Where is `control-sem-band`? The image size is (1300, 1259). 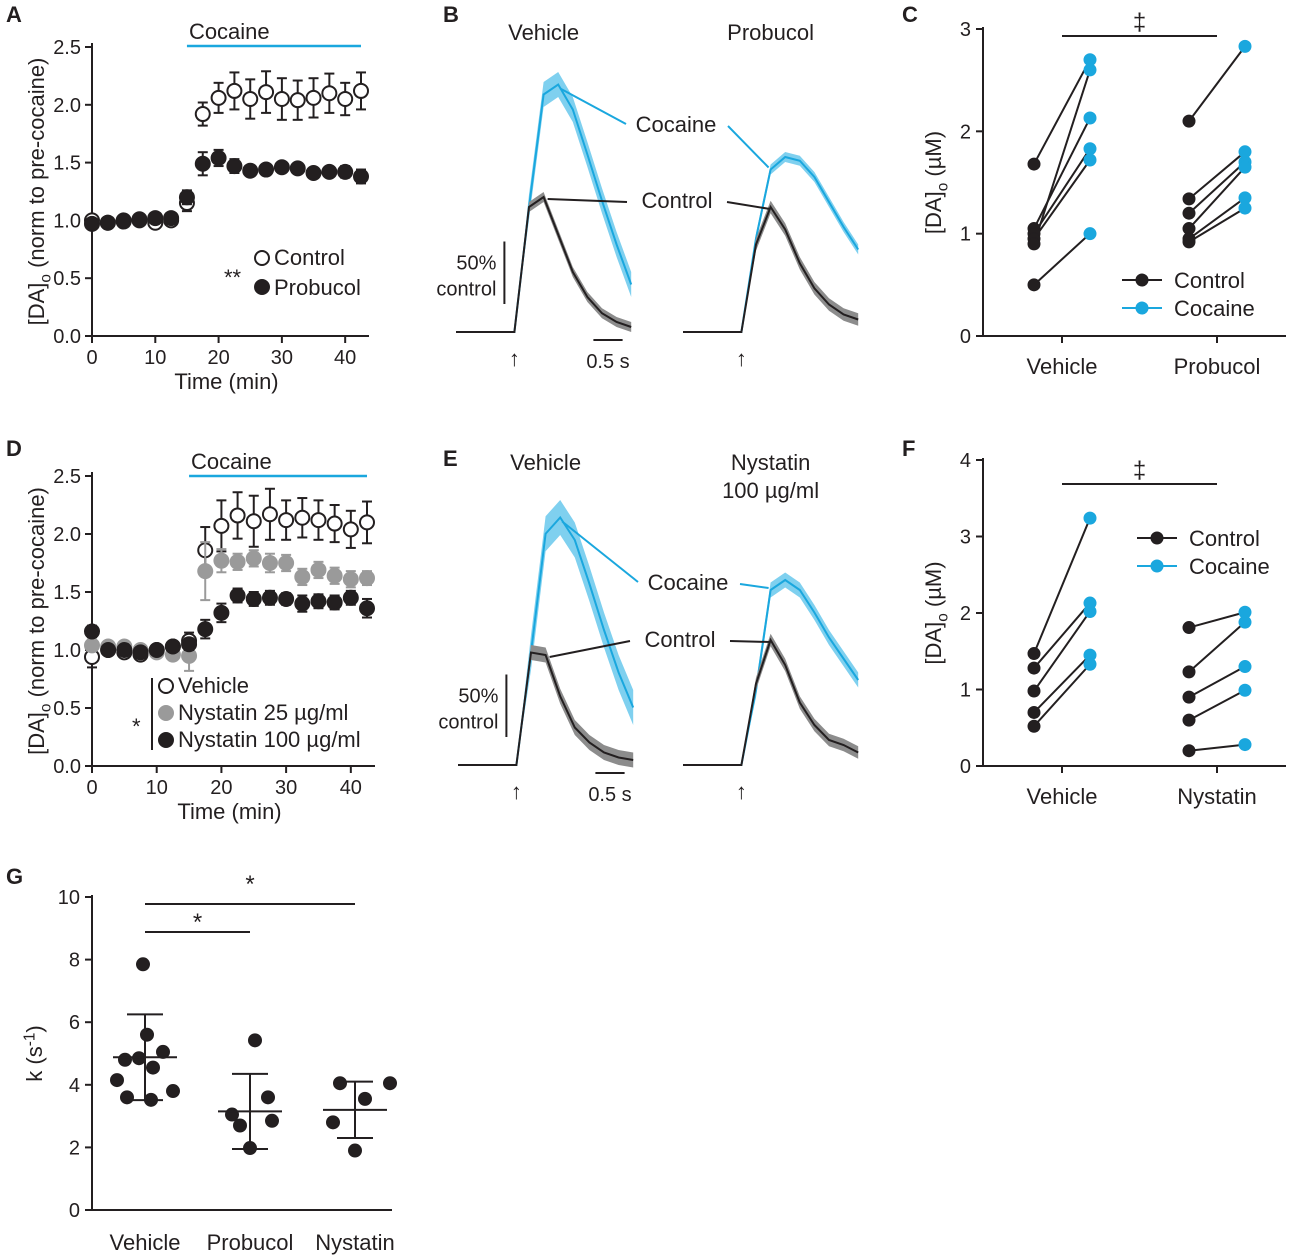 control-sem-band is located at coordinates (771, 266).